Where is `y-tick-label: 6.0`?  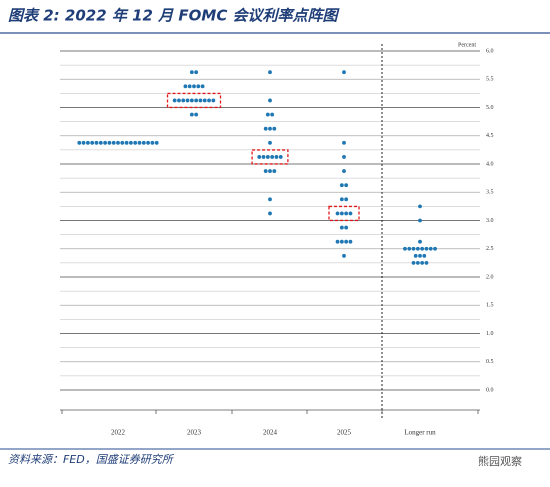
y-tick-label: 6.0 is located at coordinates (490, 51).